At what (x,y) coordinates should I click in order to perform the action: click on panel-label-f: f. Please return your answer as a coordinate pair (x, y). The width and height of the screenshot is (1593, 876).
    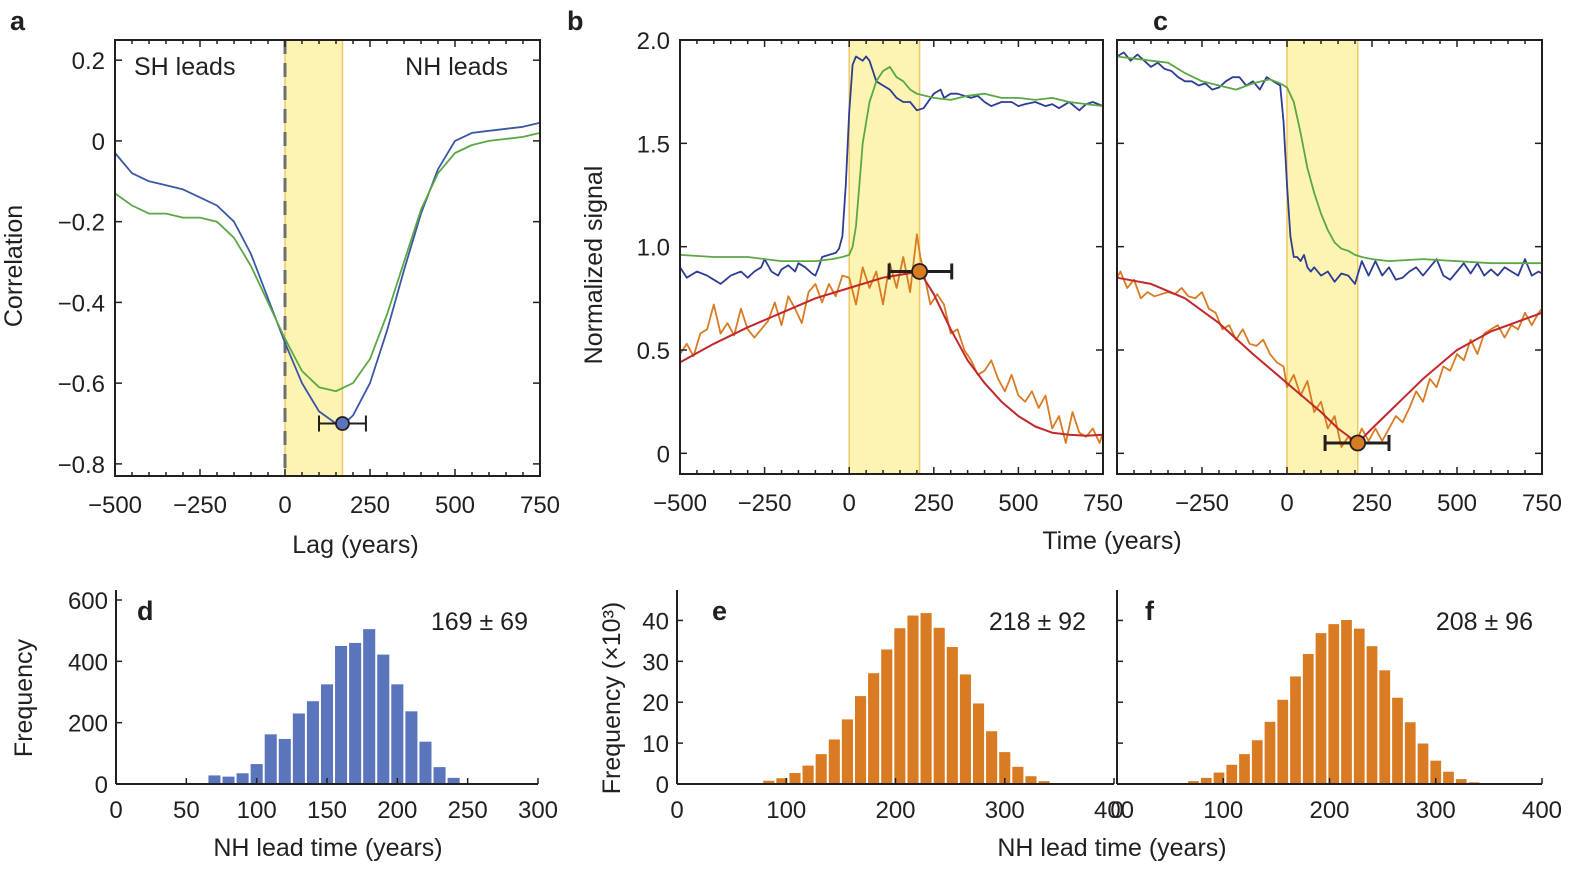
    Looking at the image, I should click on (1150, 611).